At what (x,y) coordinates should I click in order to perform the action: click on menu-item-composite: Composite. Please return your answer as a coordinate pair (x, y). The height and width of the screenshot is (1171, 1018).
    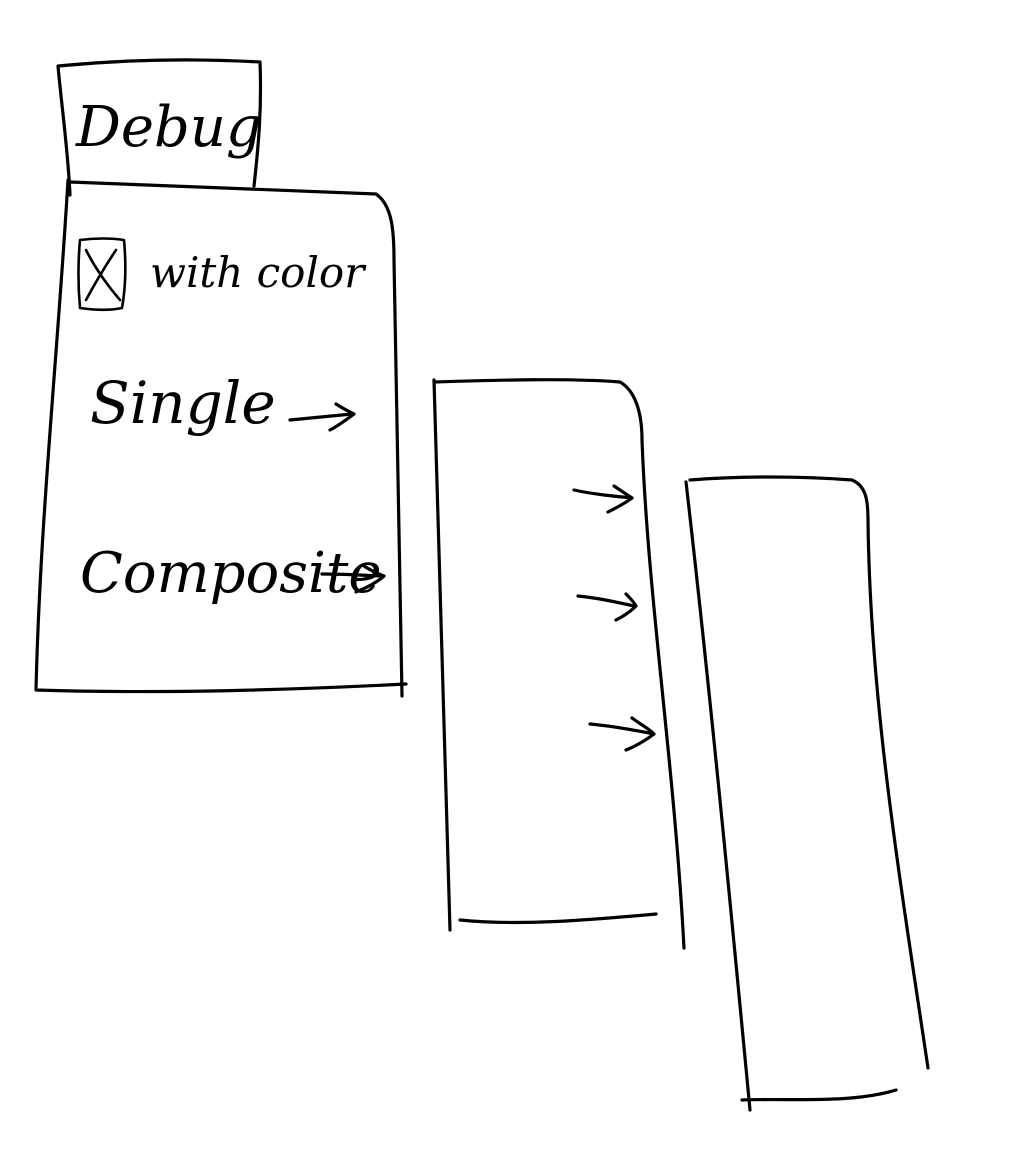
    Looking at the image, I should click on (231, 573).